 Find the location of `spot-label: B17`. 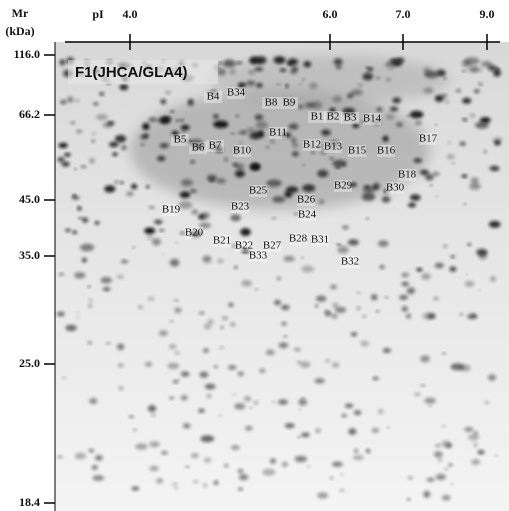

spot-label: B17 is located at coordinates (428, 139).